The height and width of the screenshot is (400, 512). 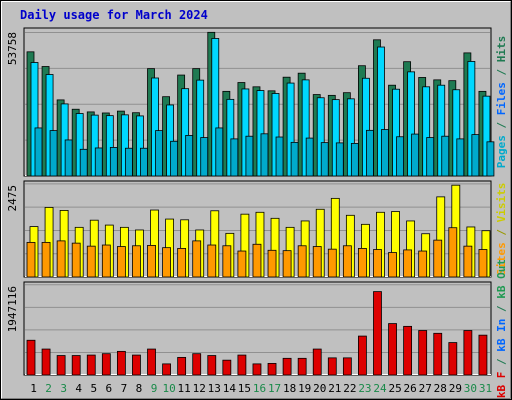 I want to click on series-label-part-kb-0: kB F, so click(x=501, y=385).